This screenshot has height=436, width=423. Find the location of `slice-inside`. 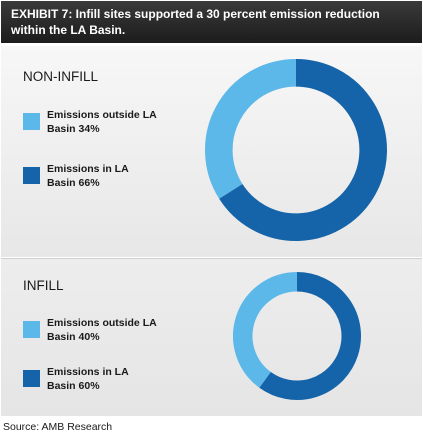

slice-inside is located at coordinates (310, 336).